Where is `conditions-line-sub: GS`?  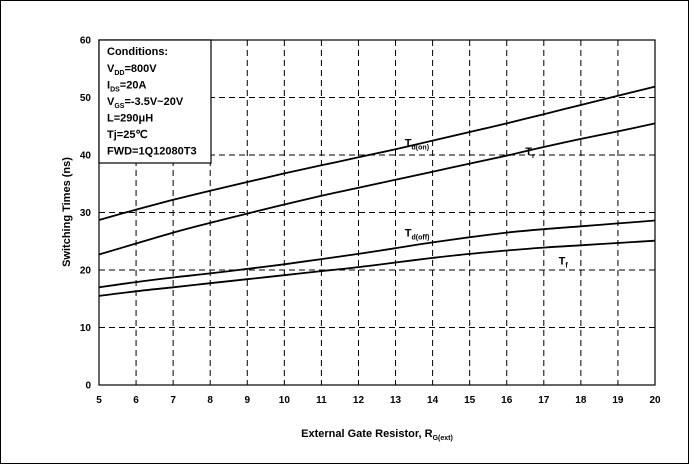
conditions-line-sub: GS is located at coordinates (119, 106).